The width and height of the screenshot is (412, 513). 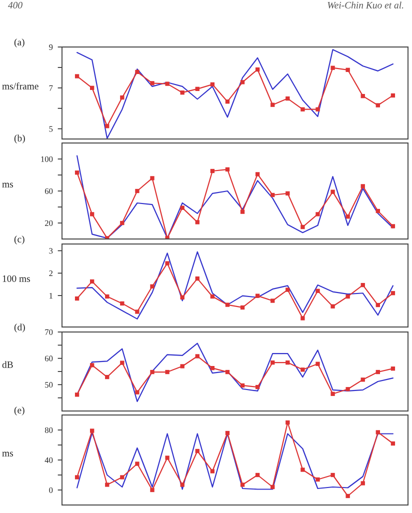 What do you see at coordinates (16, 278) in the screenshot?
I see `y-axis-title: 100 ms` at bounding box center [16, 278].